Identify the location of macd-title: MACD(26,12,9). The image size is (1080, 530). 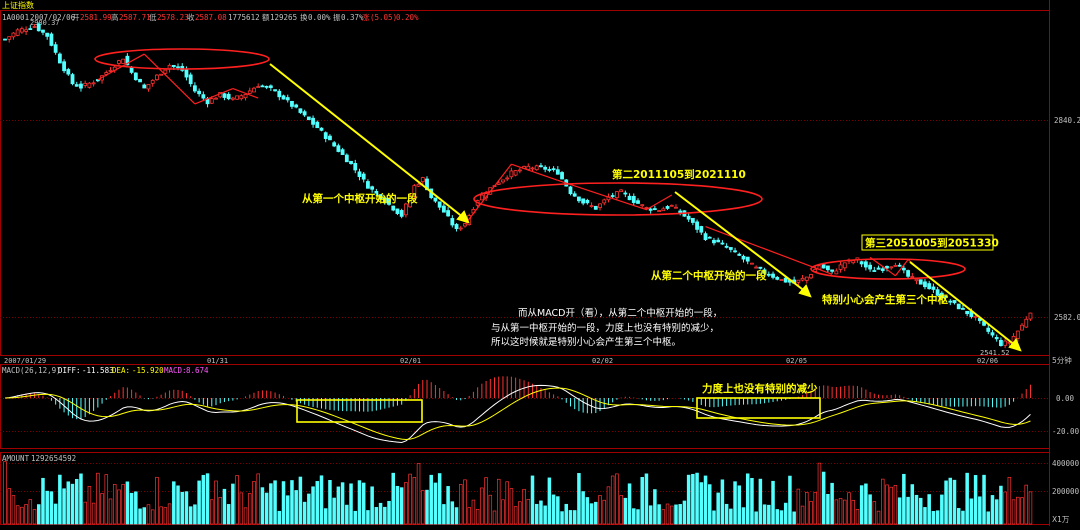
(31, 370).